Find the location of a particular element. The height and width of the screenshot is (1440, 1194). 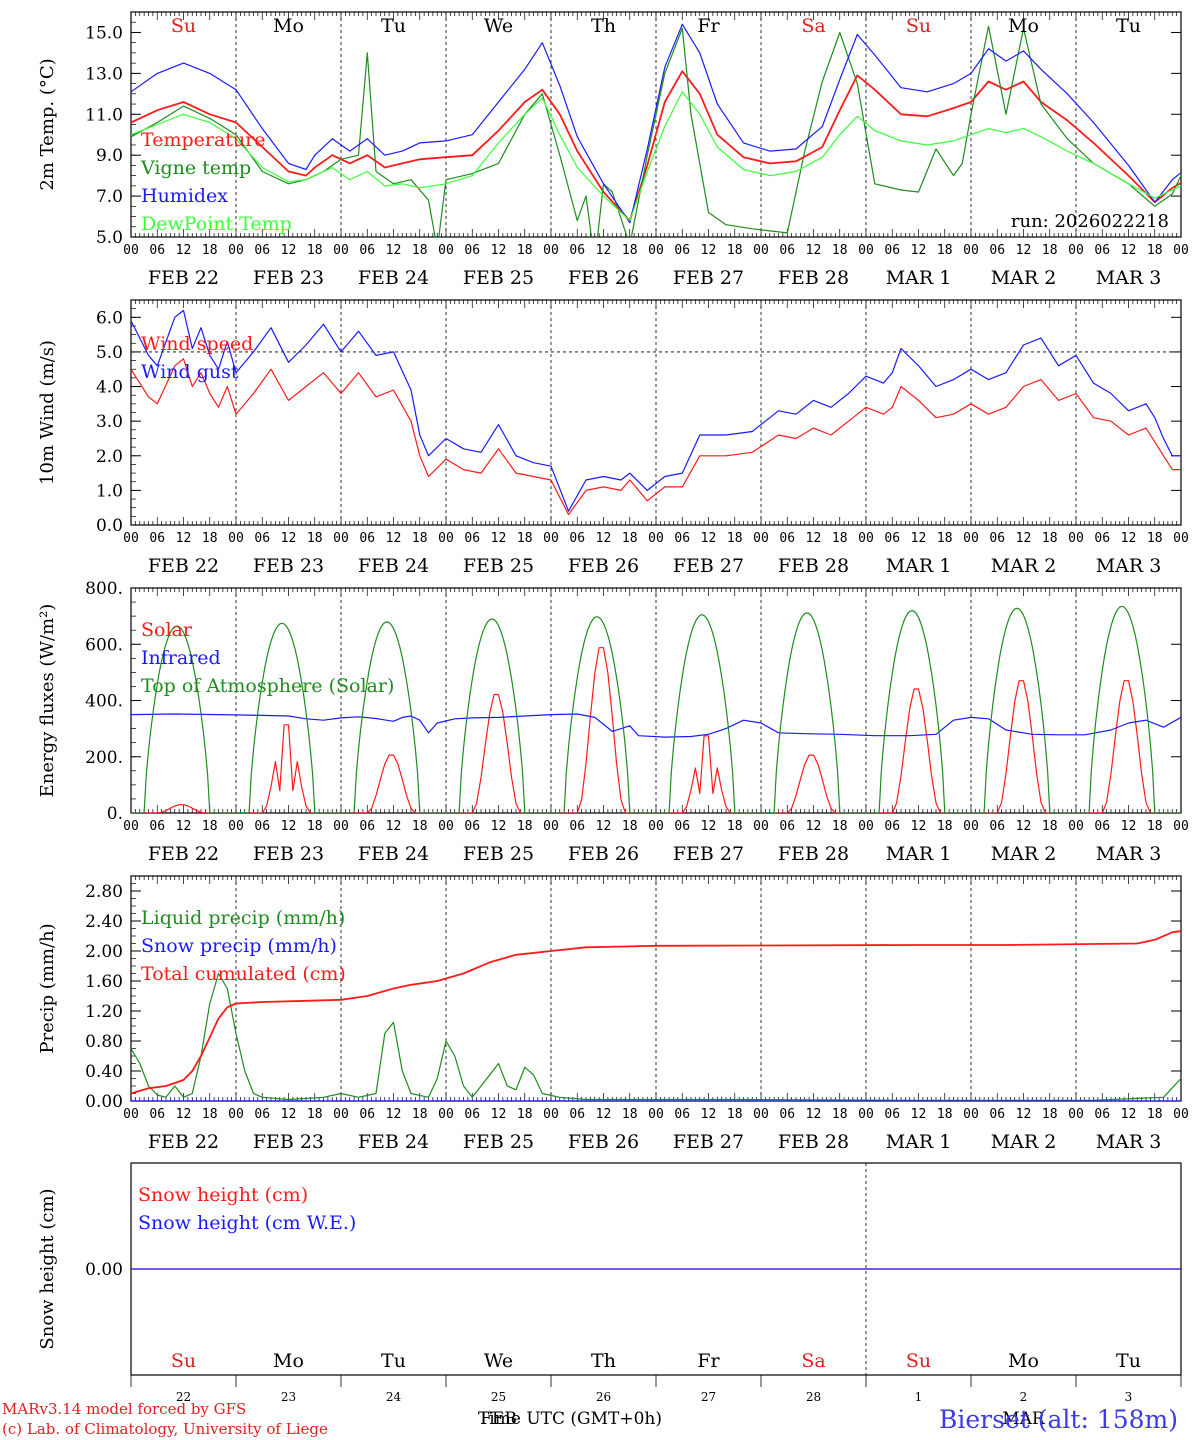

day-name: Sa is located at coordinates (813, 26).